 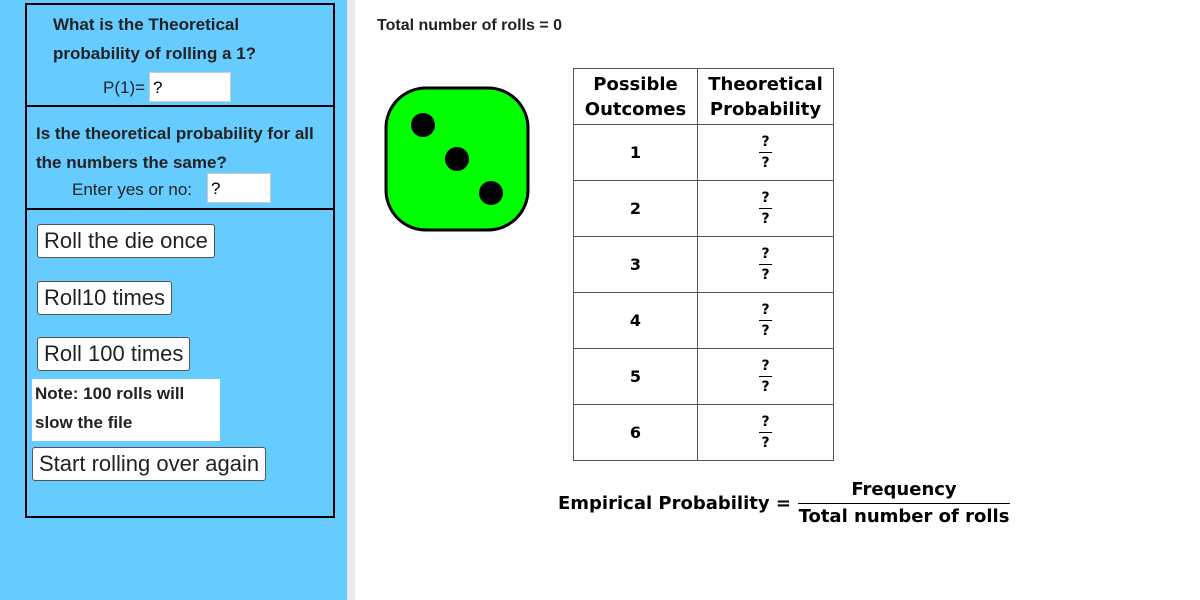 I want to click on die, so click(x=457, y=159).